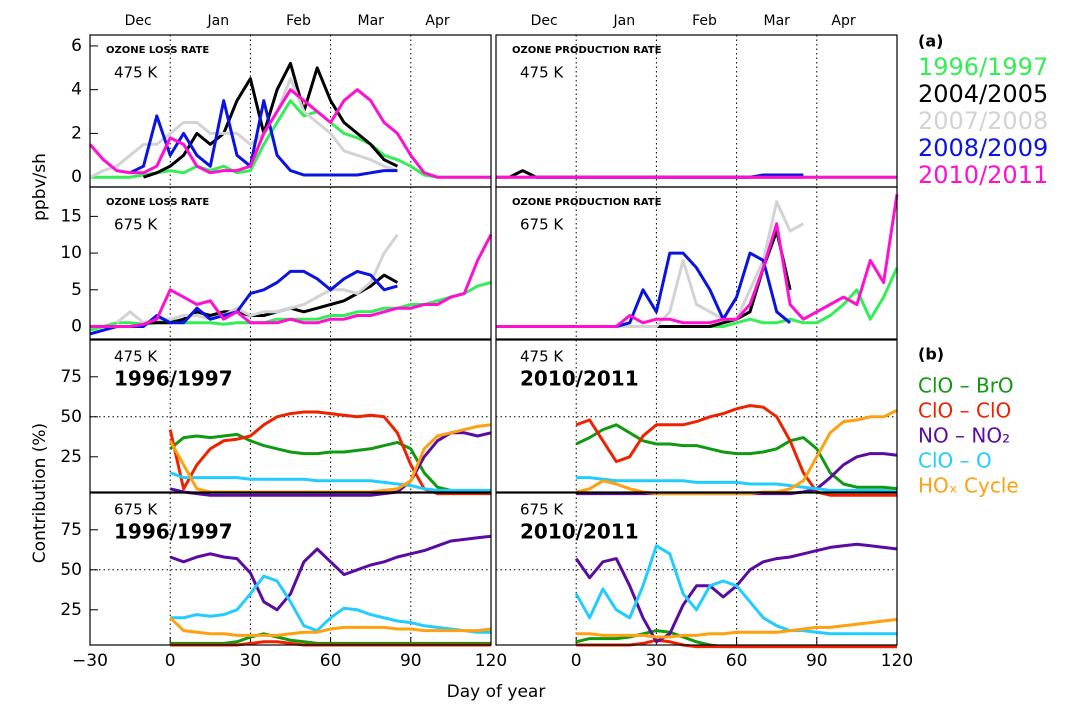 This screenshot has width=1068, height=709. I want to click on legend-entry: 2004/2005, so click(983, 94).